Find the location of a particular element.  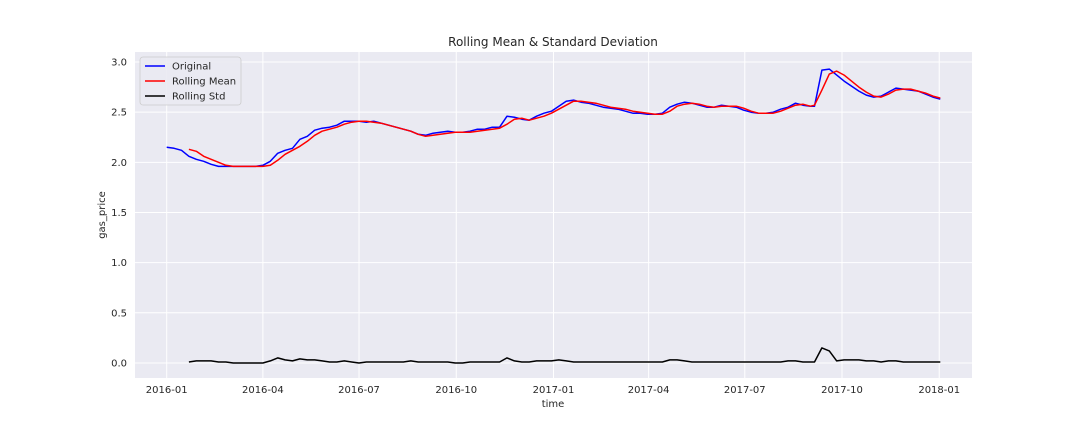

y-tick-label: 0.0 is located at coordinates (119, 363).